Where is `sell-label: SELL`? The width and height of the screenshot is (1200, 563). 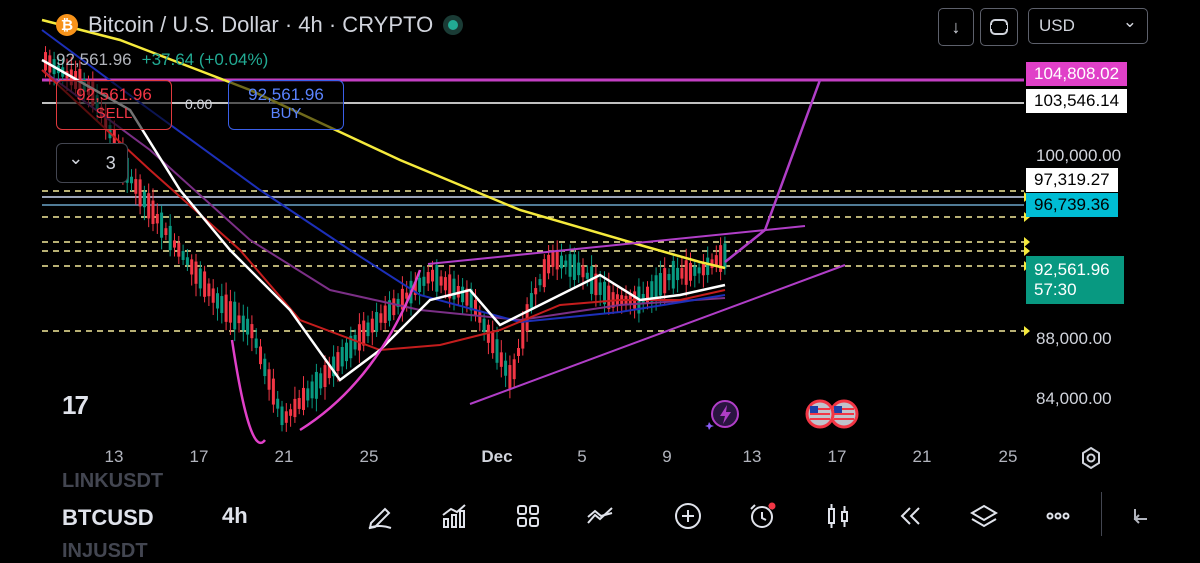 sell-label: SELL is located at coordinates (114, 113).